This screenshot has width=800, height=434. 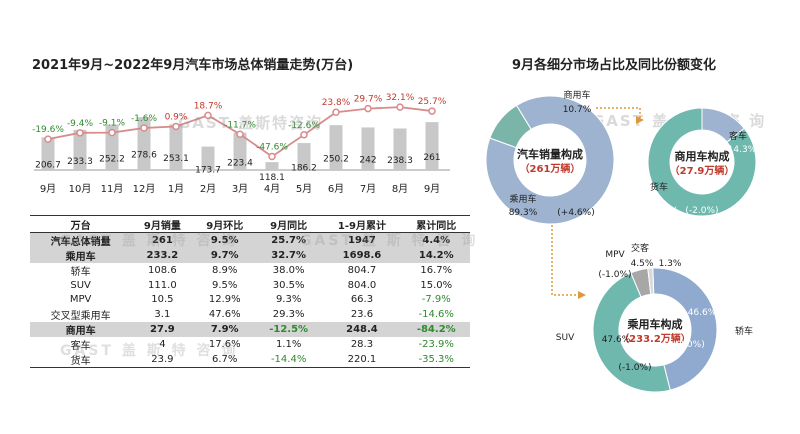 What do you see at coordinates (80, 189) in the screenshot?
I see `x-tick-label: 10月` at bounding box center [80, 189].